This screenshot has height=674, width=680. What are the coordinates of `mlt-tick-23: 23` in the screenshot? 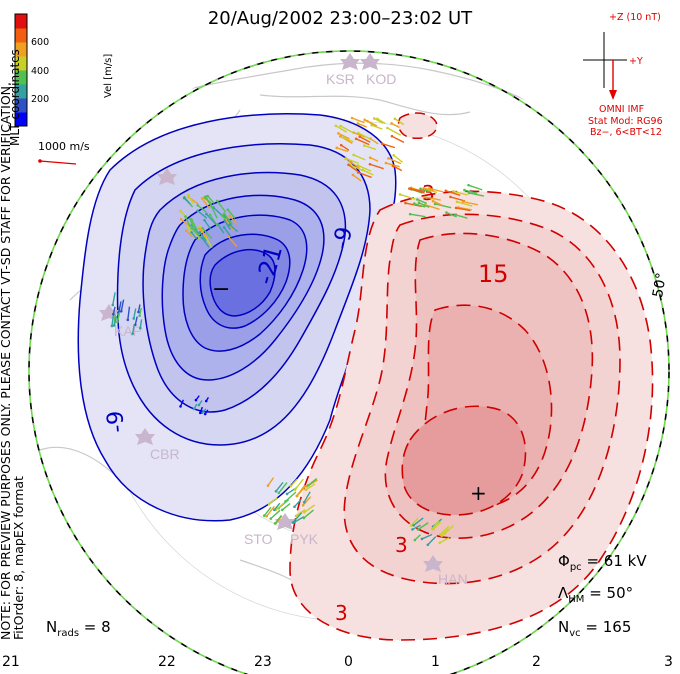 It's located at (263, 662).